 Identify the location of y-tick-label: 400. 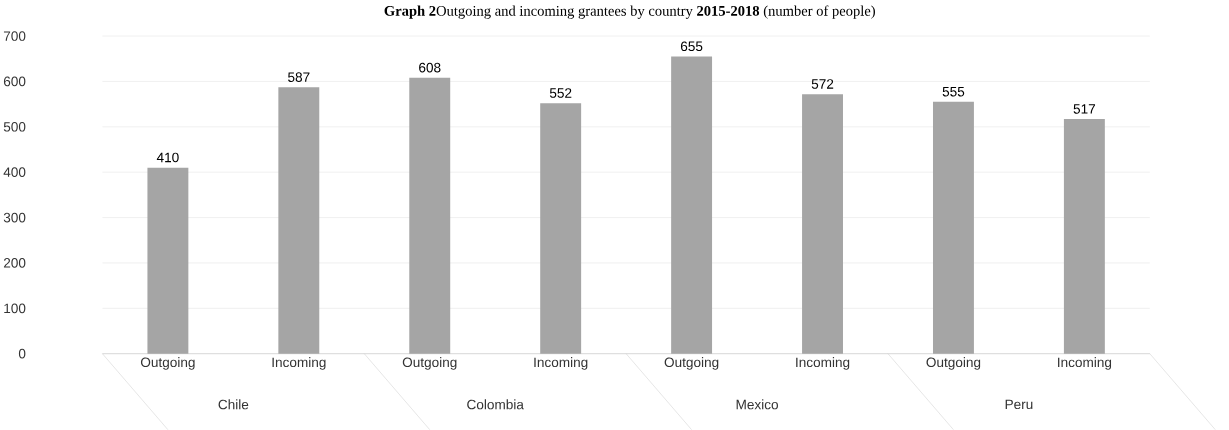
(14, 172).